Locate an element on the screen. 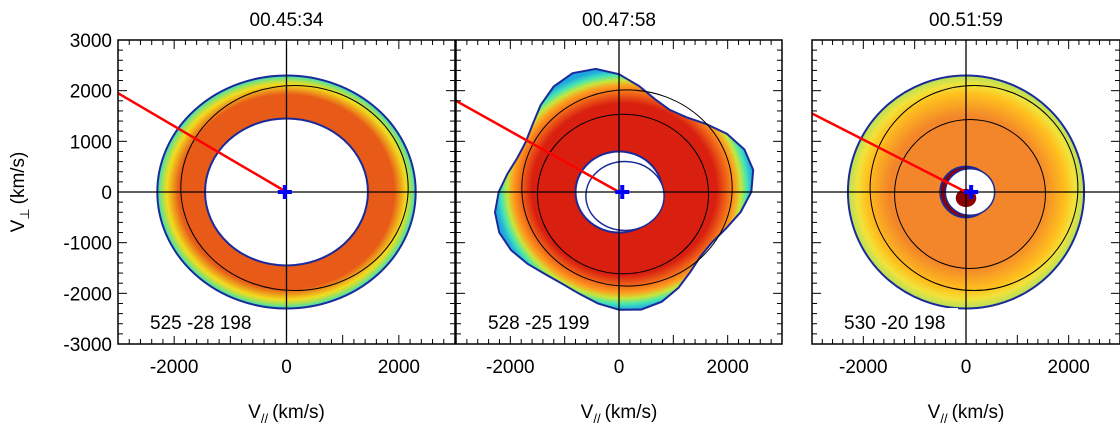  y-tick-label: -2000 is located at coordinates (87, 294).